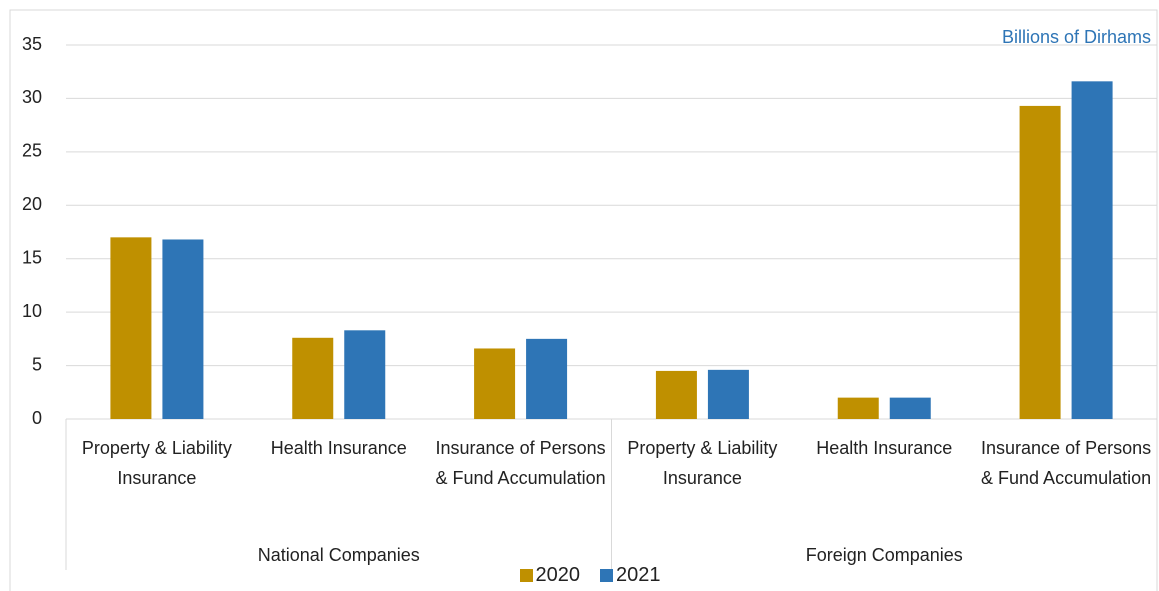 The image size is (1159, 591). I want to click on y-tick-label: 35, so click(32, 44).